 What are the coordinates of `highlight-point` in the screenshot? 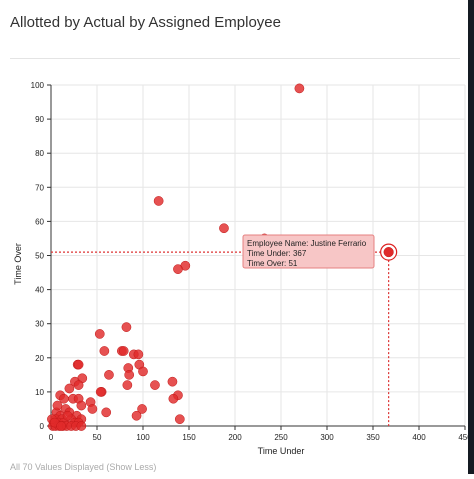 It's located at (388, 252).